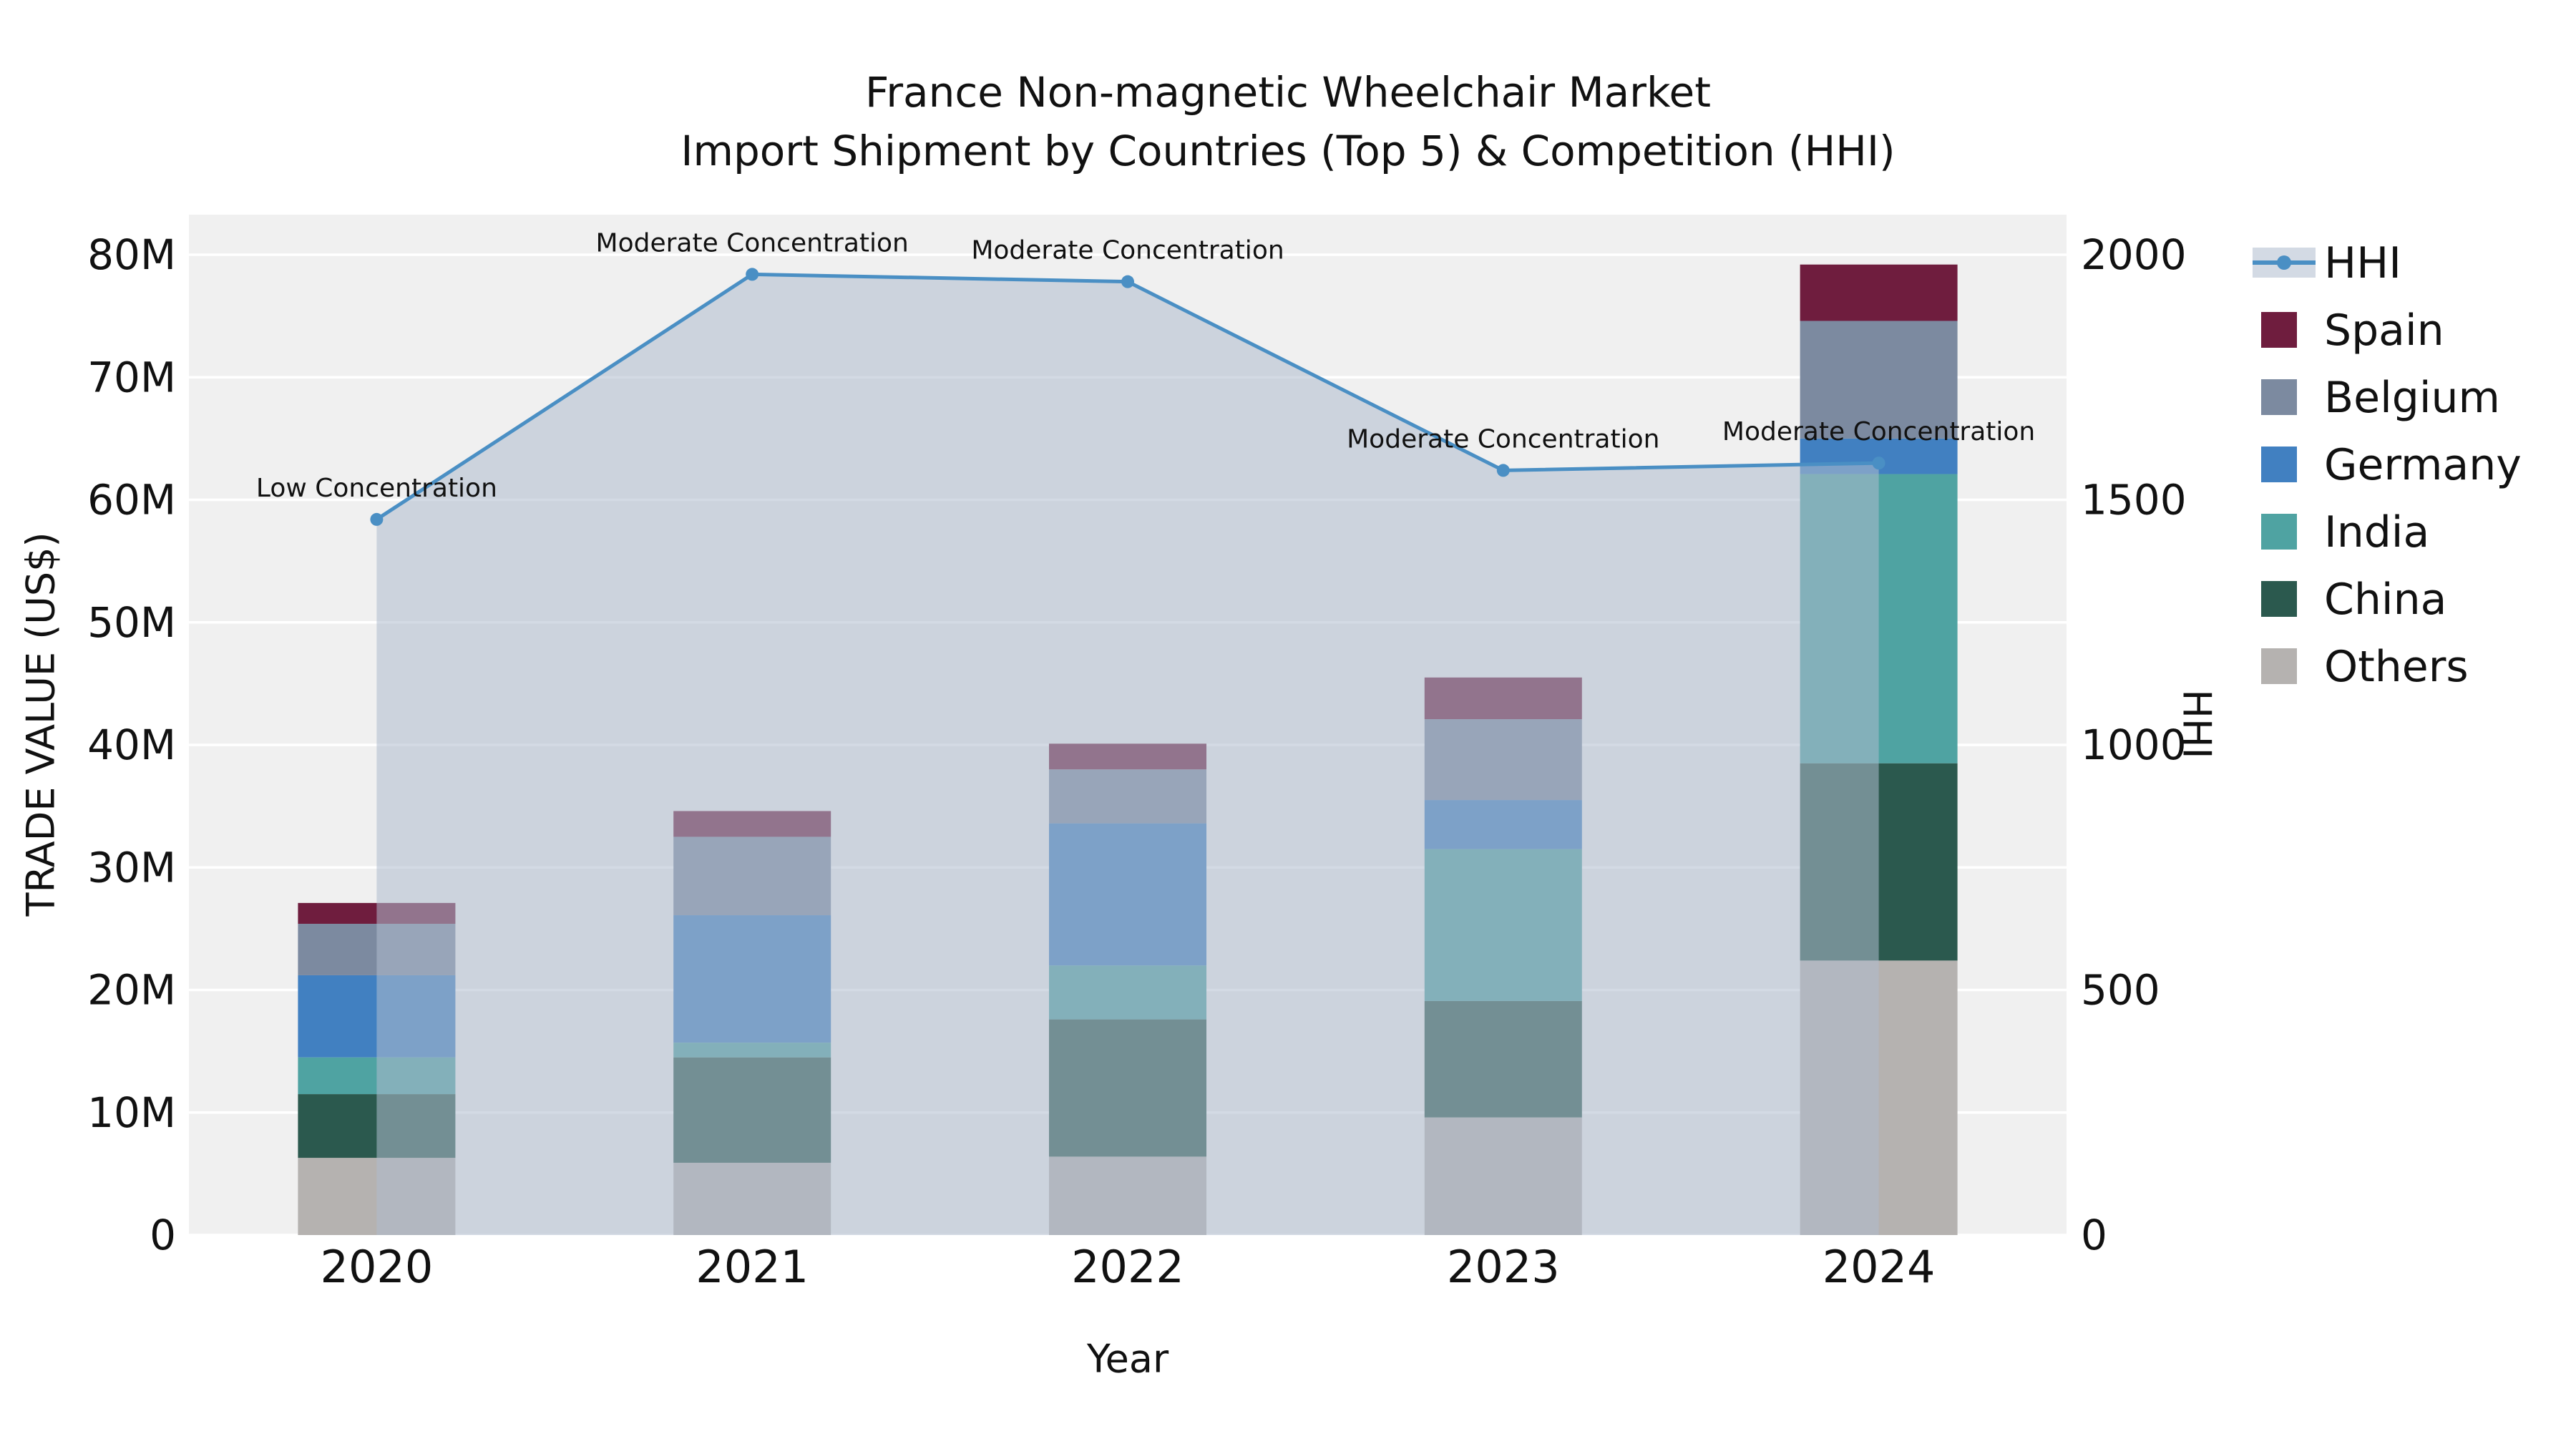  Describe the element at coordinates (2134, 500) in the screenshot. I see `y-right-tick-label: 1500` at that location.